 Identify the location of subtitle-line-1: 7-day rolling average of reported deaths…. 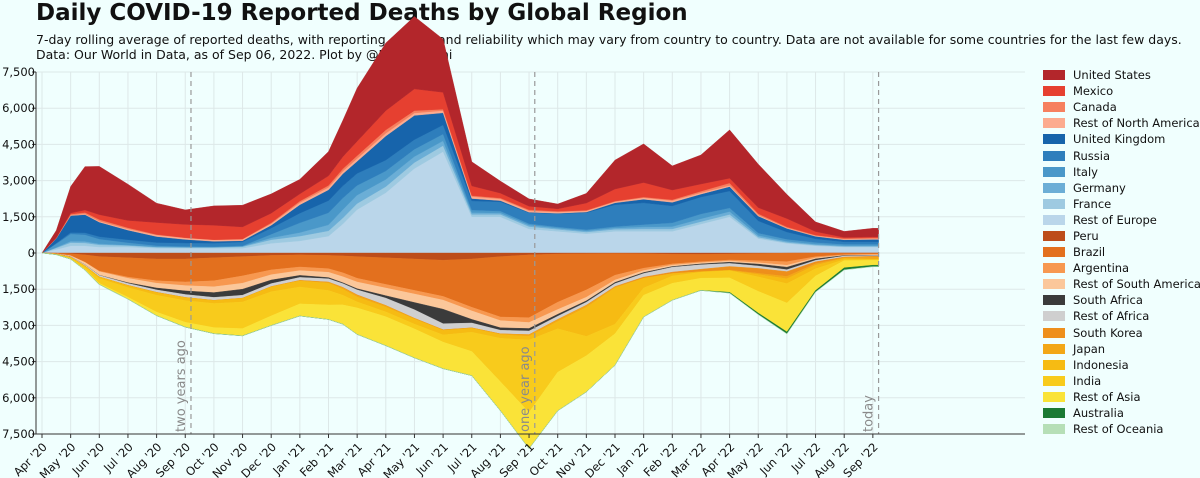
(609, 39).